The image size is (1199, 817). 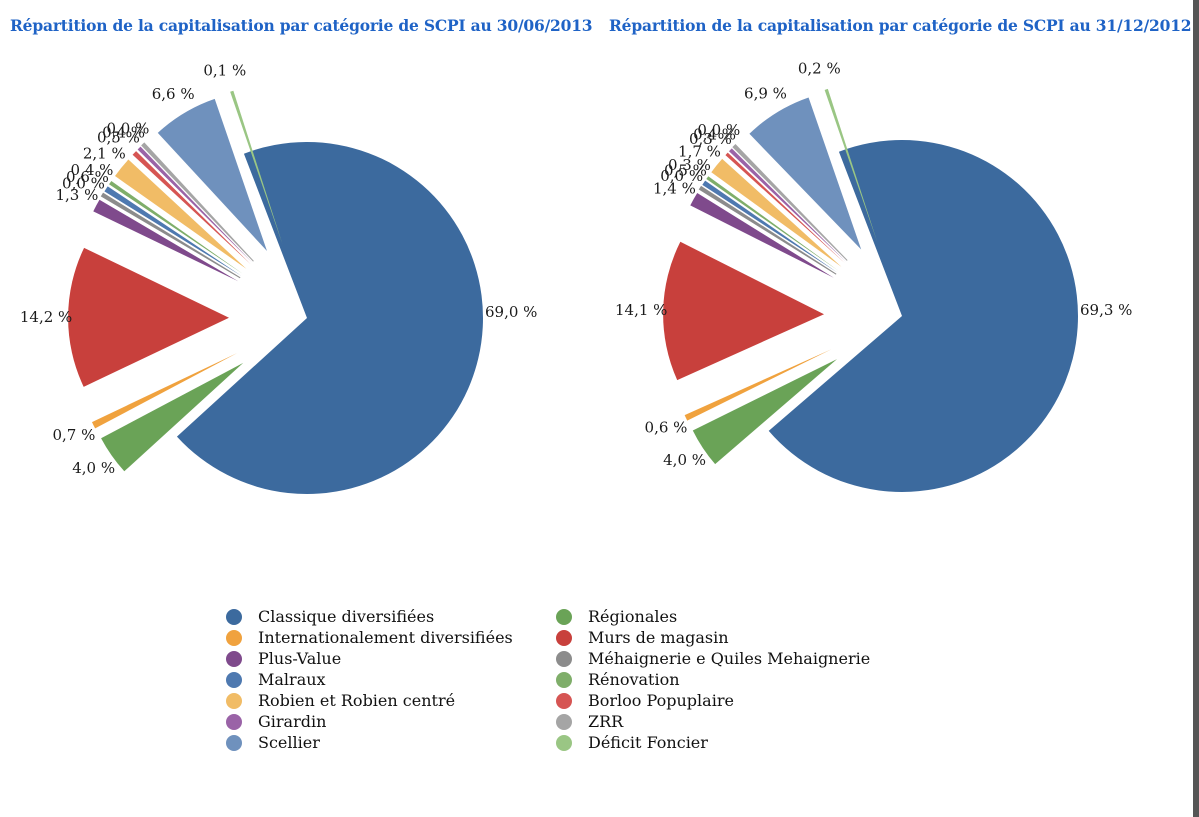 I want to click on legend-label: Plus-Value, so click(x=300, y=658).